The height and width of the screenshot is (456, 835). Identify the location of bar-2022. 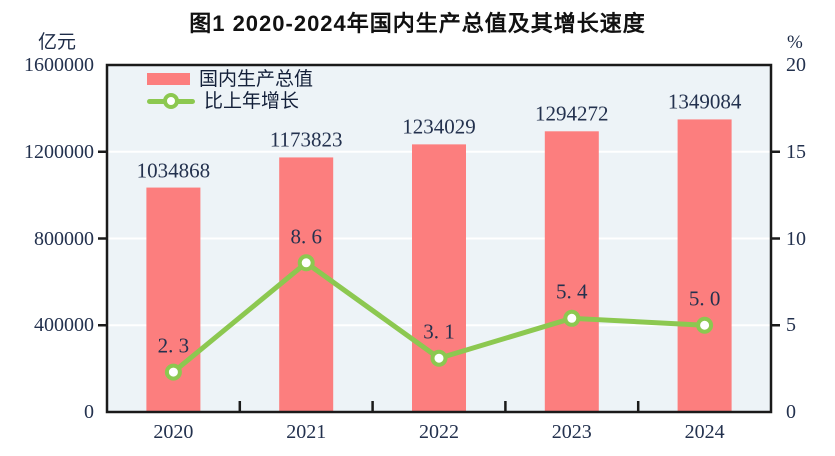
(439, 278).